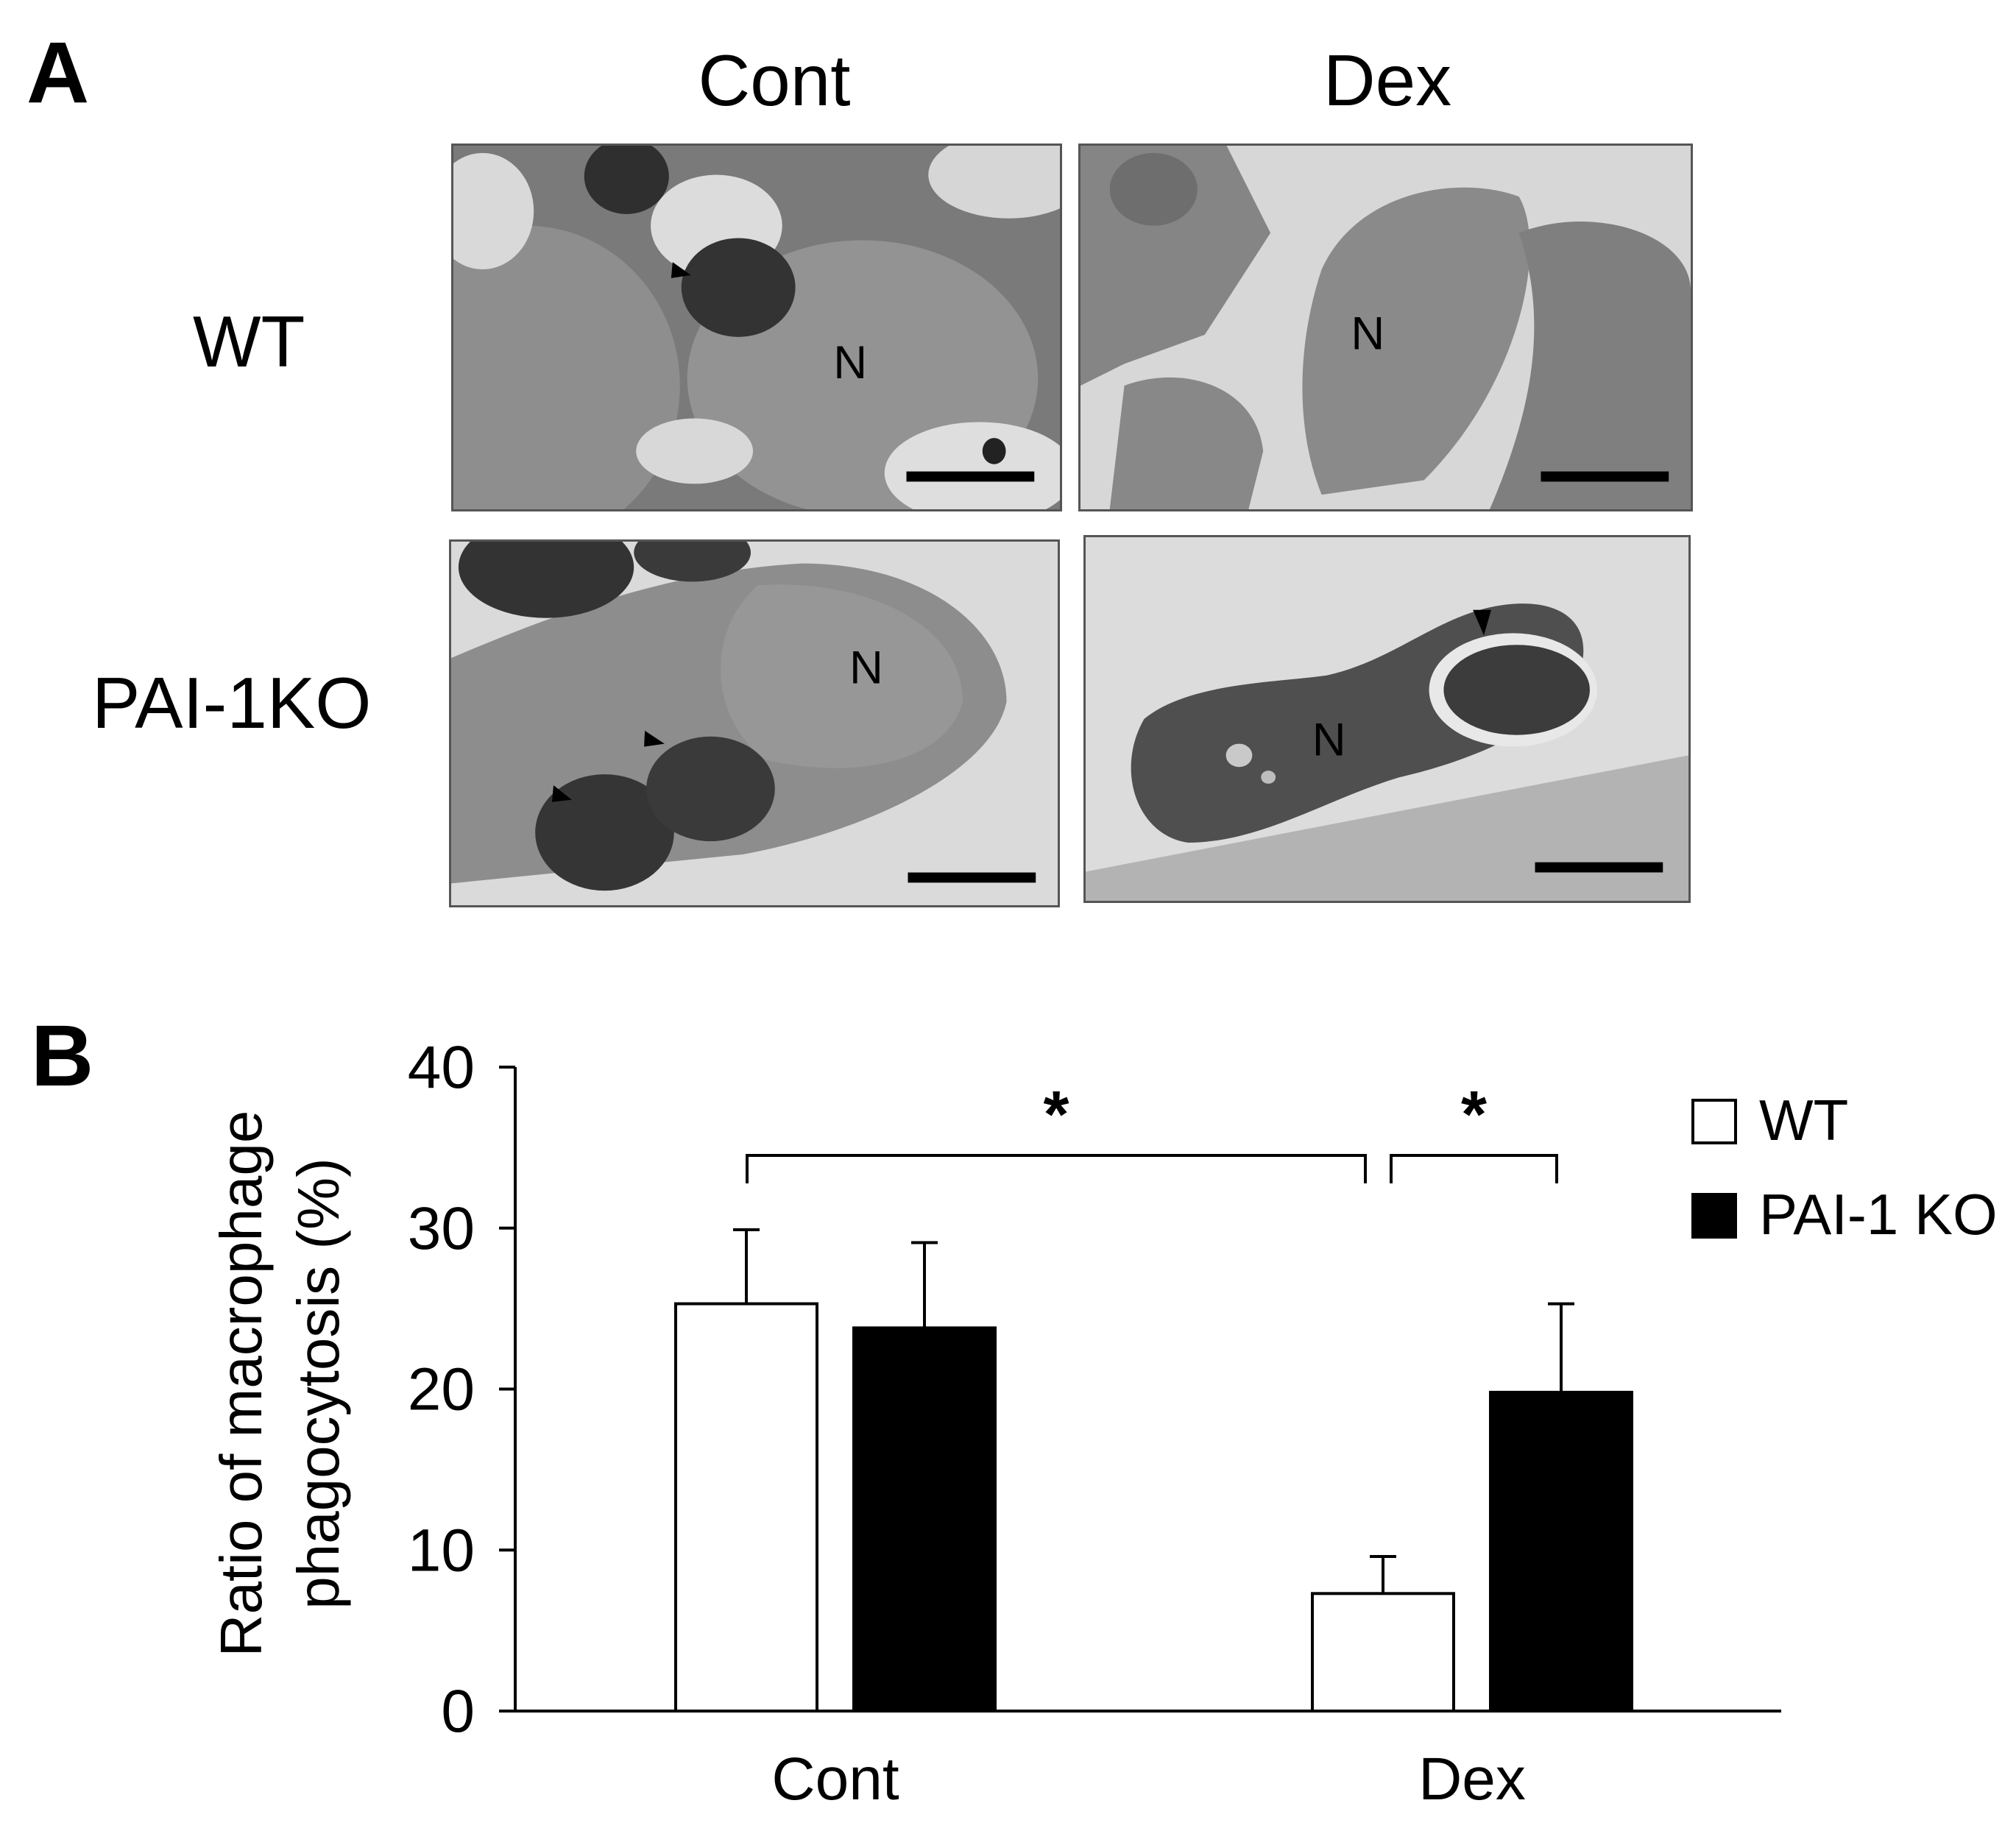  What do you see at coordinates (924, 1519) in the screenshot?
I see `bar-pai-1-ko-cont` at bounding box center [924, 1519].